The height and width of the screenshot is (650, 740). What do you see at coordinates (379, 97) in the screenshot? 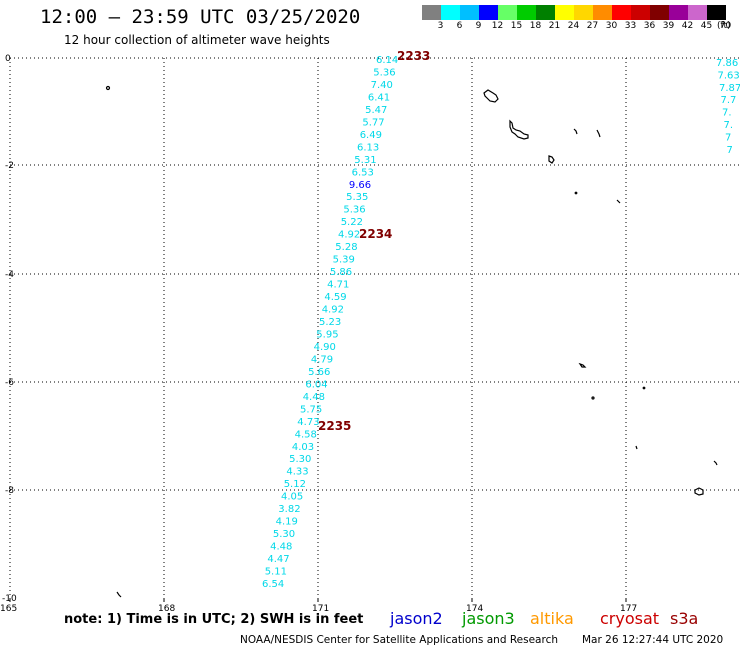
I see `swh-value-label: 6.41` at bounding box center [379, 97].